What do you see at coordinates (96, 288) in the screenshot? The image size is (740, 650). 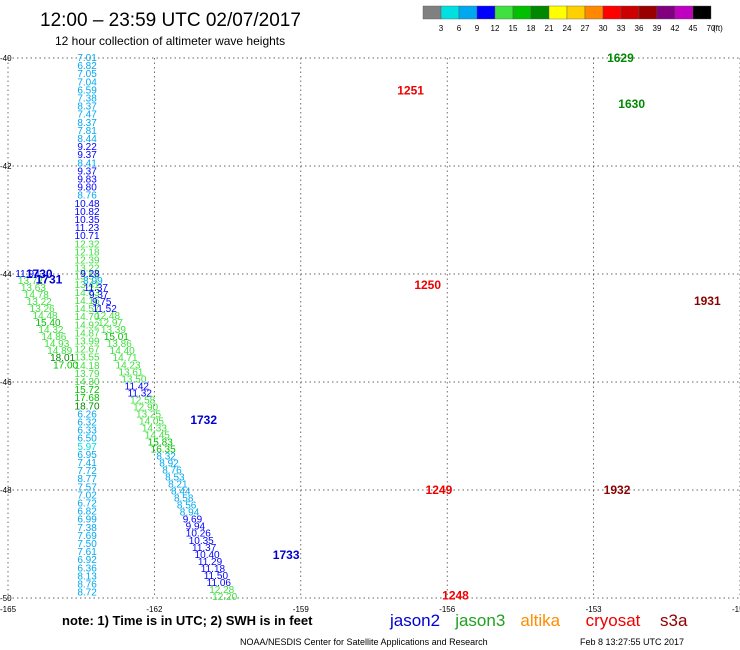 I see `swh-value: 11.37` at bounding box center [96, 288].